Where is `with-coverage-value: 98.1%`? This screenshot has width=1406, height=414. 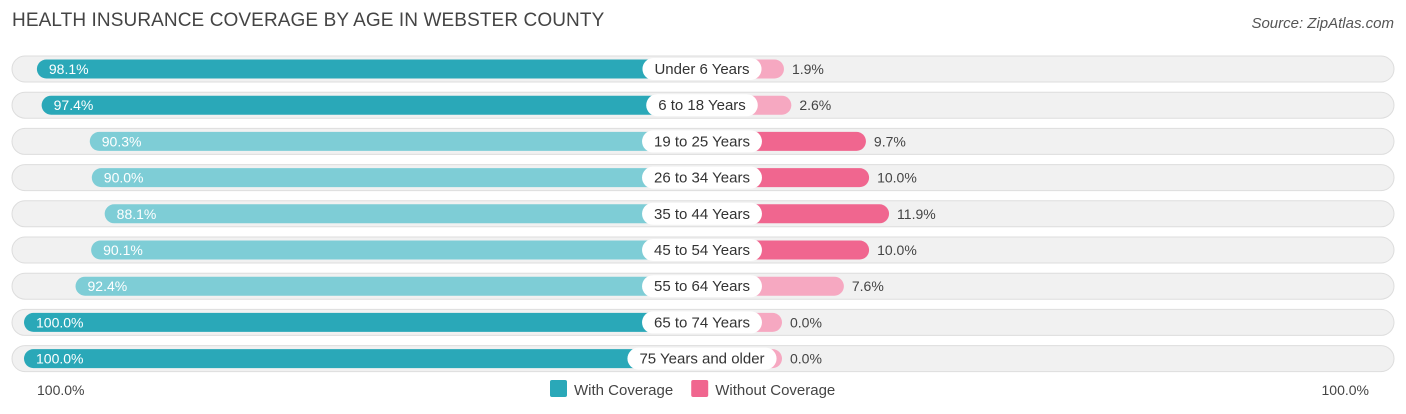 with-coverage-value: 98.1% is located at coordinates (69, 69).